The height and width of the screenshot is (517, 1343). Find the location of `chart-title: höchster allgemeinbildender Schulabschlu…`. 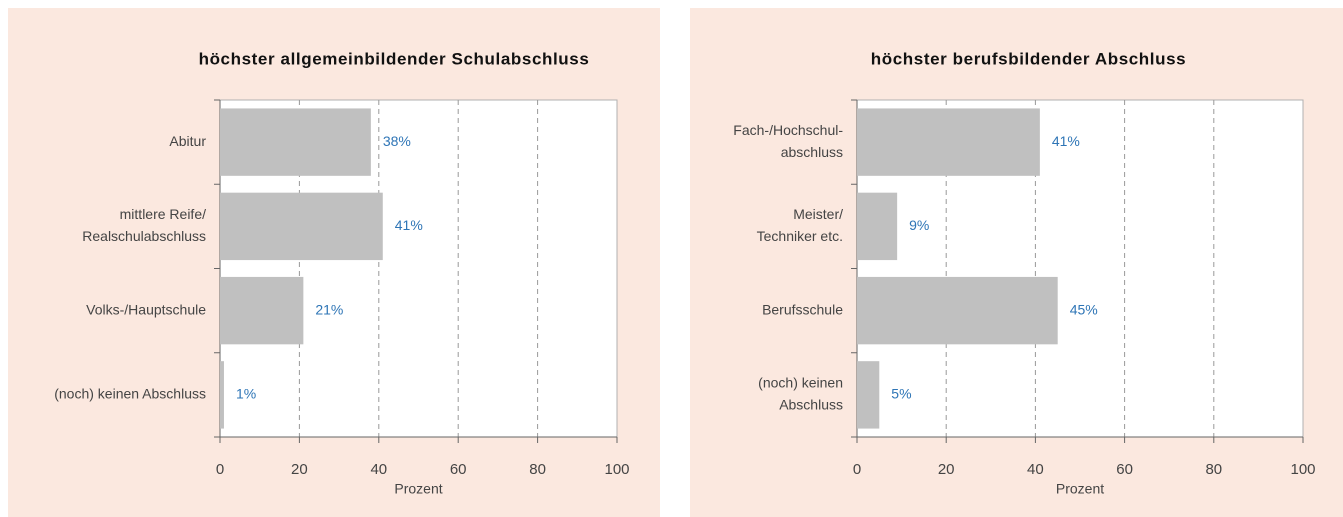

chart-title: höchster allgemeinbildender Schulabschlu… is located at coordinates (394, 58).